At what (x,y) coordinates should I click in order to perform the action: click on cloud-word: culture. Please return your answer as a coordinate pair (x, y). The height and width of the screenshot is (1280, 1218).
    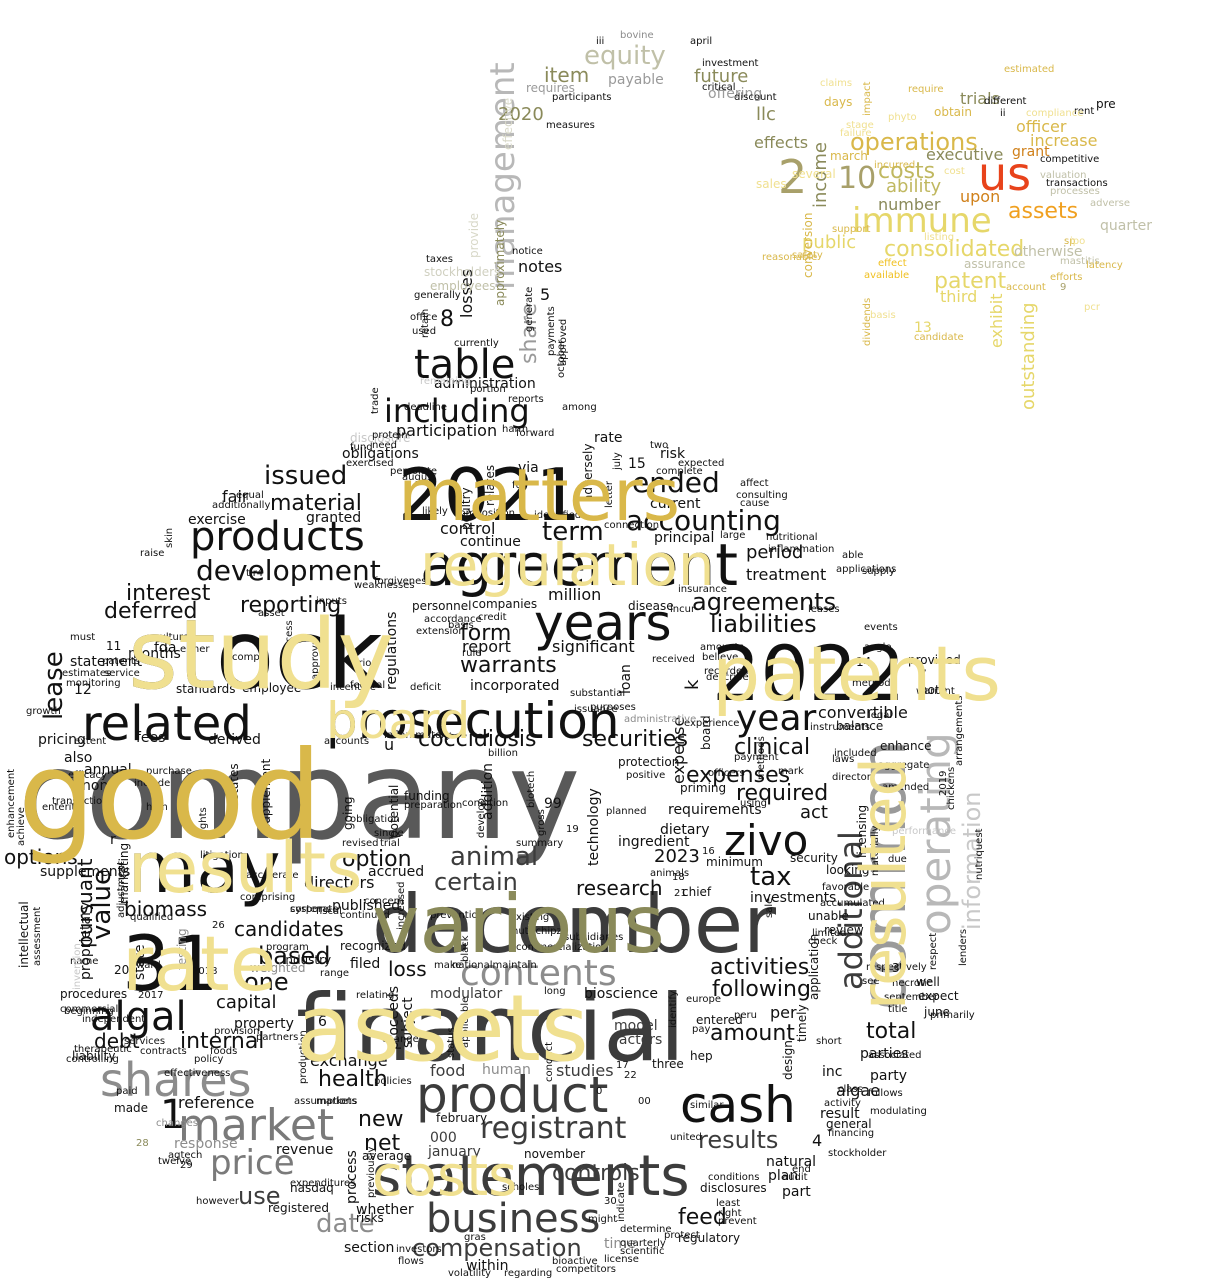
    Looking at the image, I should click on (171, 637).